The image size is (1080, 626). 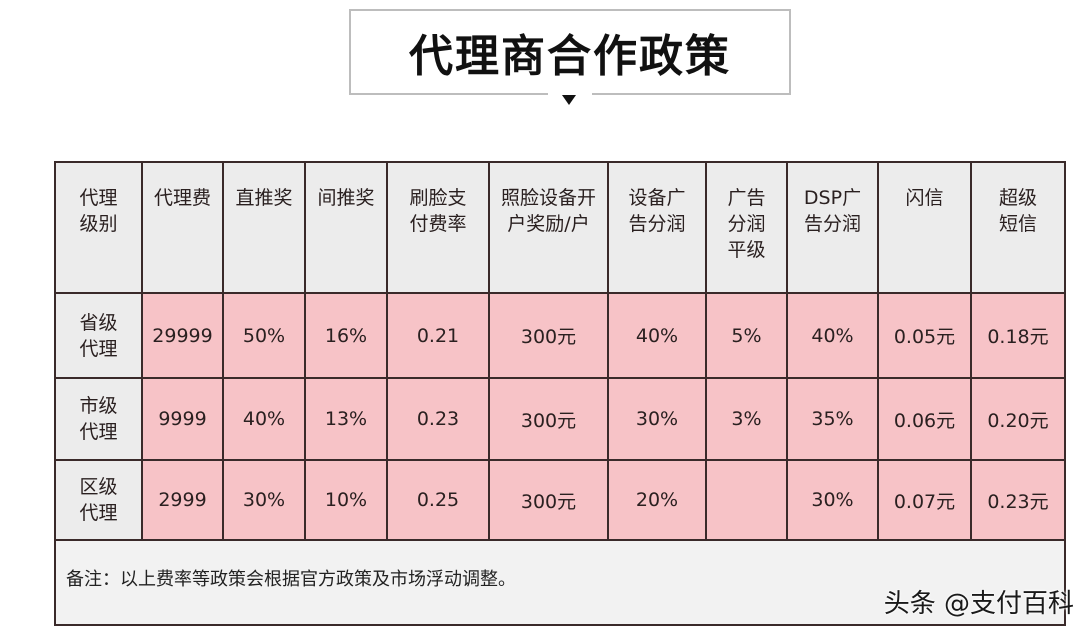 I want to click on header-dsp-ad: DSP广 告分润, so click(x=832, y=227).